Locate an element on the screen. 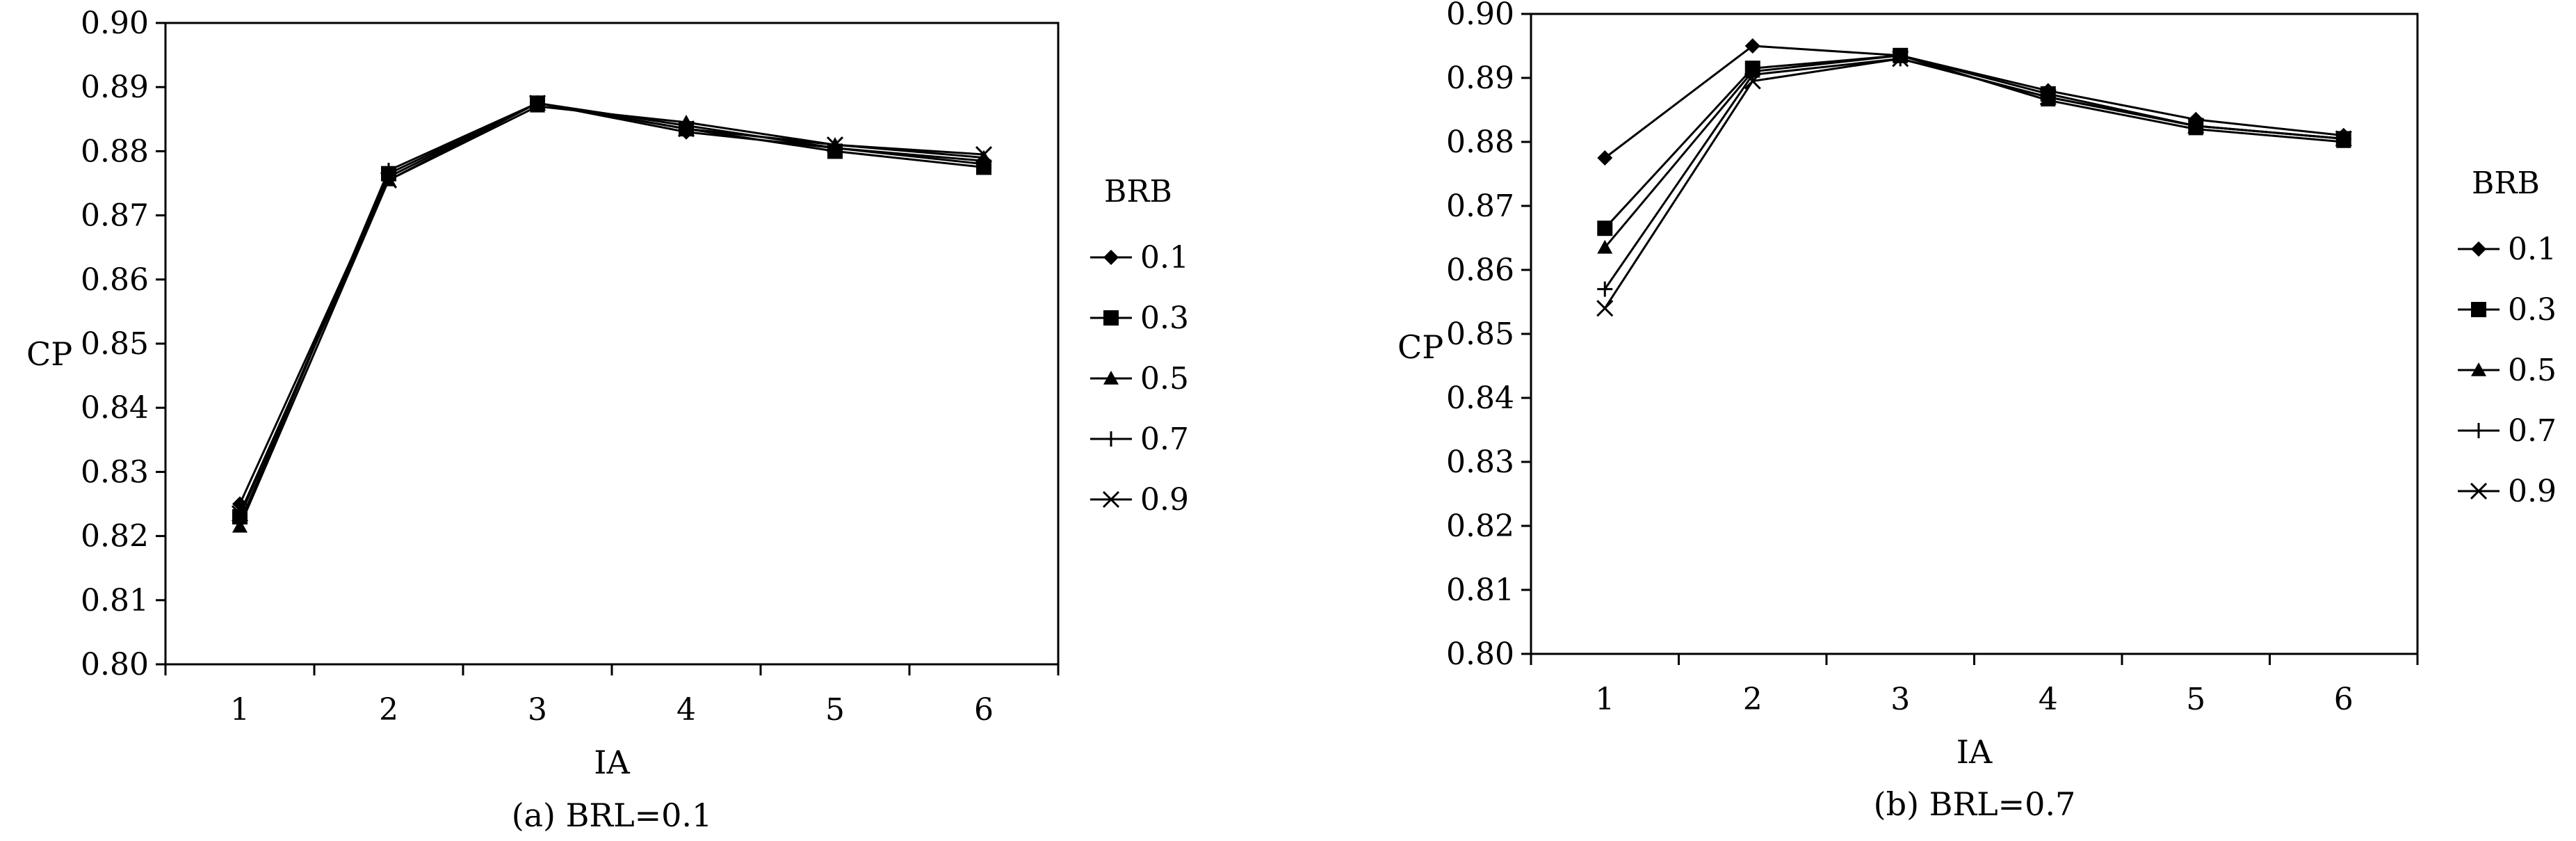  data-point-0.5 is located at coordinates (1605, 247).